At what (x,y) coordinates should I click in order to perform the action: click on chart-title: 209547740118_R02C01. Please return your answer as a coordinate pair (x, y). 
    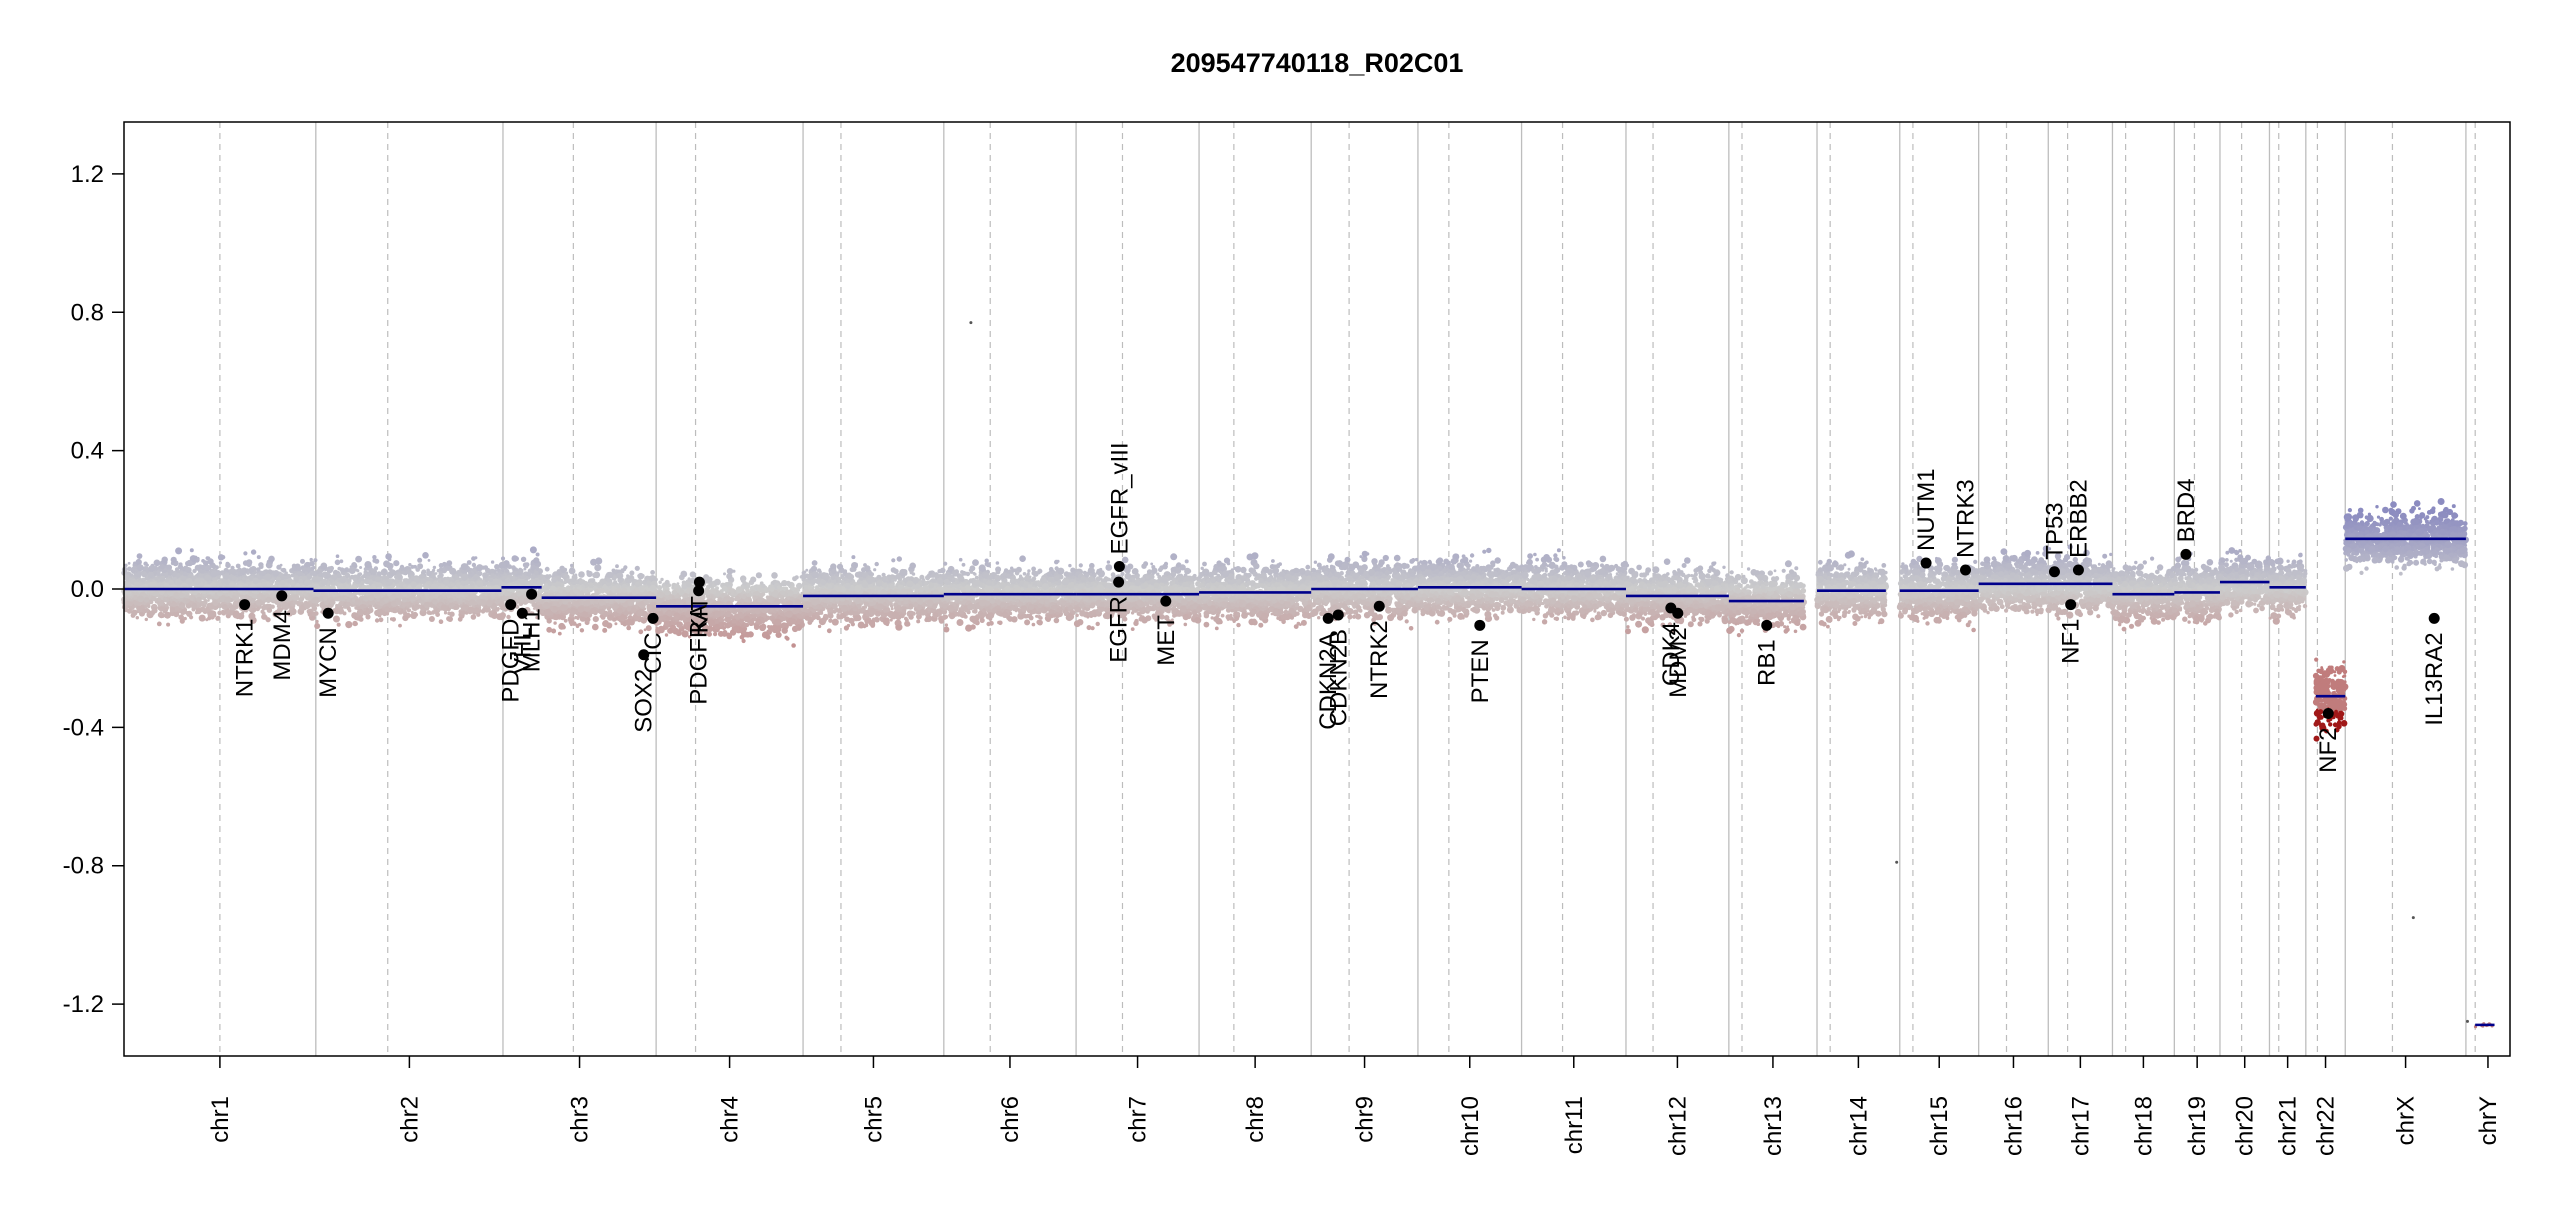
    Looking at the image, I should click on (1317, 63).